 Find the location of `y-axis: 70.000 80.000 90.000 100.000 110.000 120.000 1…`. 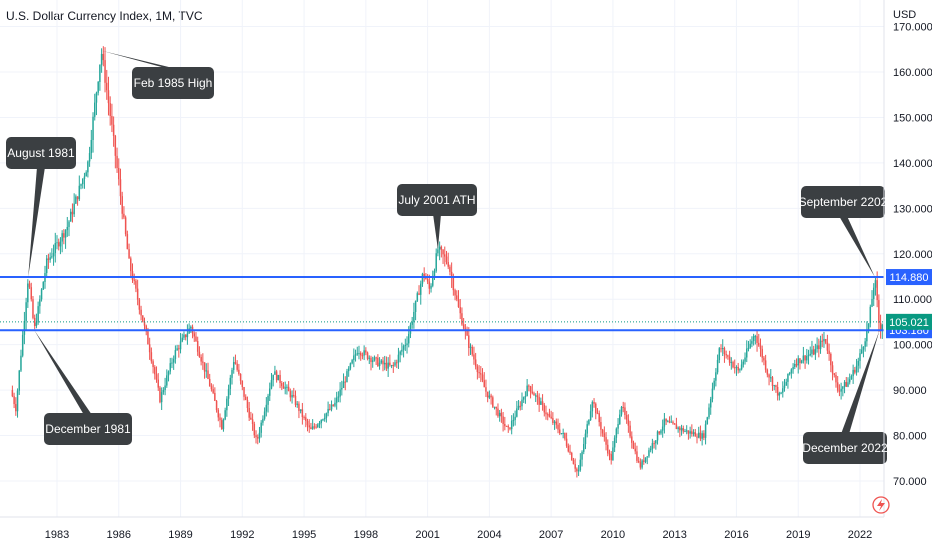

y-axis: 70.000 80.000 90.000 100.000 110.000 120.000 1… is located at coordinates (907, 258).